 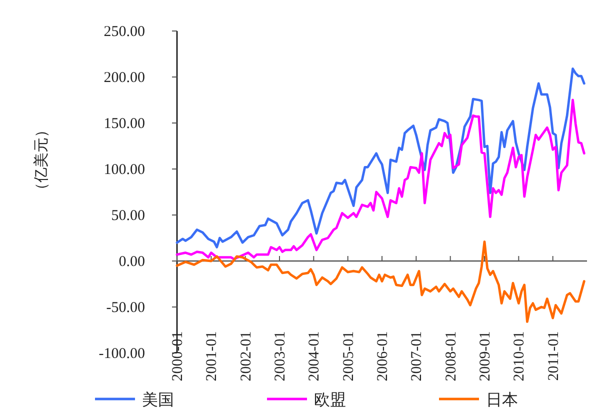 What do you see at coordinates (451, 356) in the screenshot?
I see `x-tick-label: 2008-01` at bounding box center [451, 356].